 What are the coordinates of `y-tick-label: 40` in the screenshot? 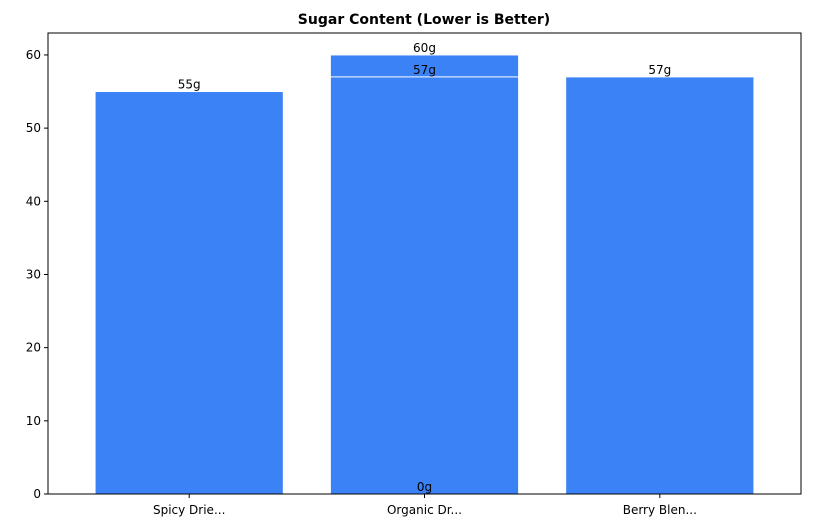 It's located at (33, 201).